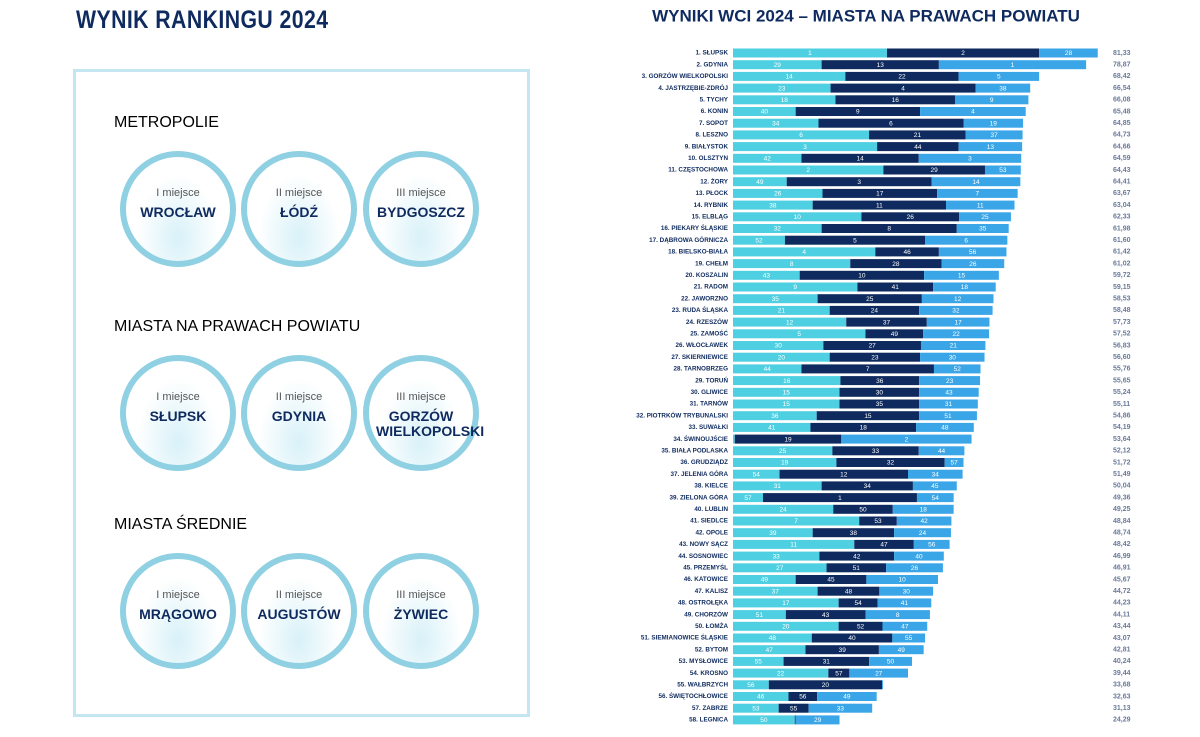 The width and height of the screenshot is (1200, 737). I want to click on total-label: 31,13, so click(1122, 708).